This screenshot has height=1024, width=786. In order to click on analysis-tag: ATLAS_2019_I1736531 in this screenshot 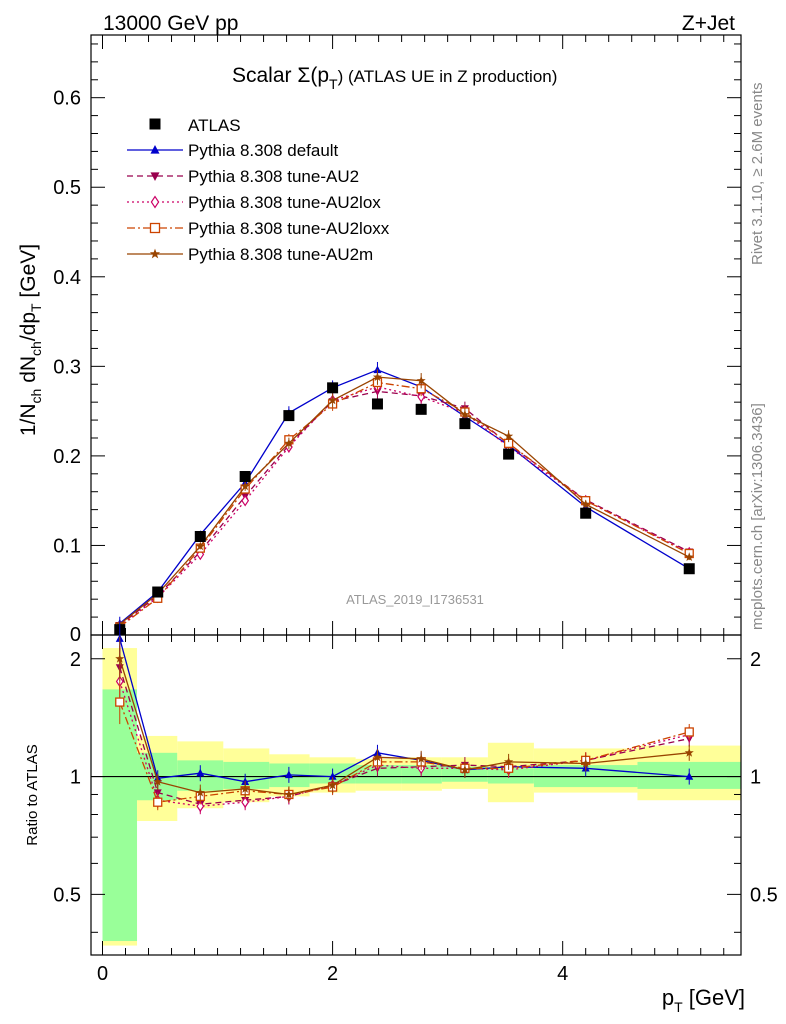, I will do `click(415, 599)`.